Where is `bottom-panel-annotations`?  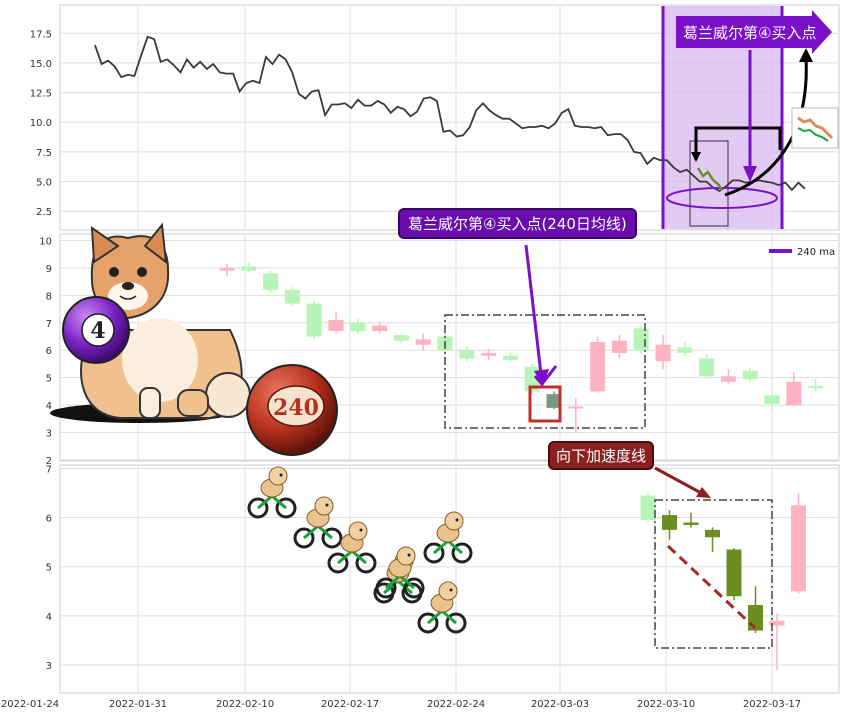
bottom-panel-annotations is located at coordinates (713, 557).